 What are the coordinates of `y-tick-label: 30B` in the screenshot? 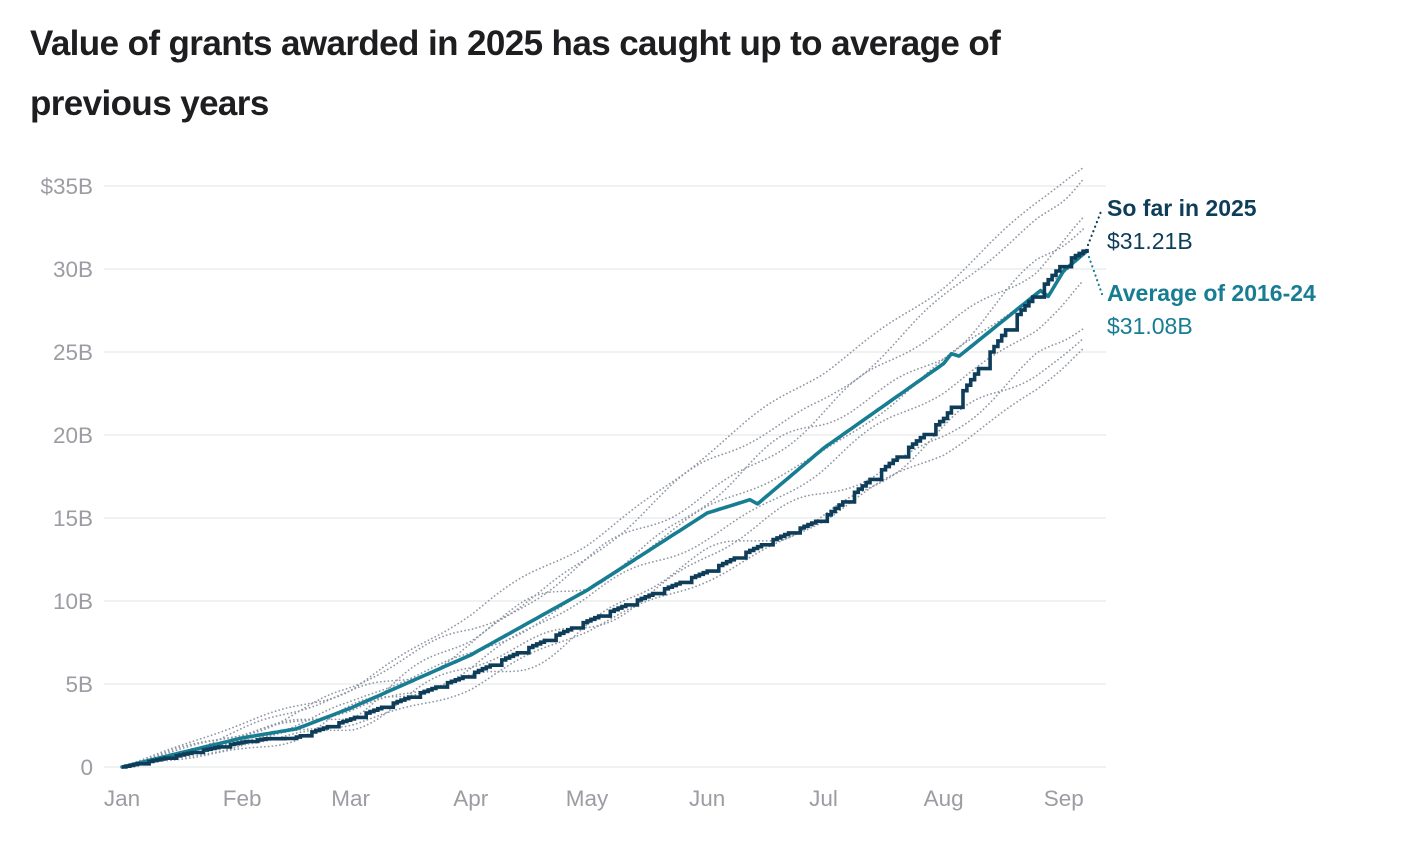 It's located at (73, 269).